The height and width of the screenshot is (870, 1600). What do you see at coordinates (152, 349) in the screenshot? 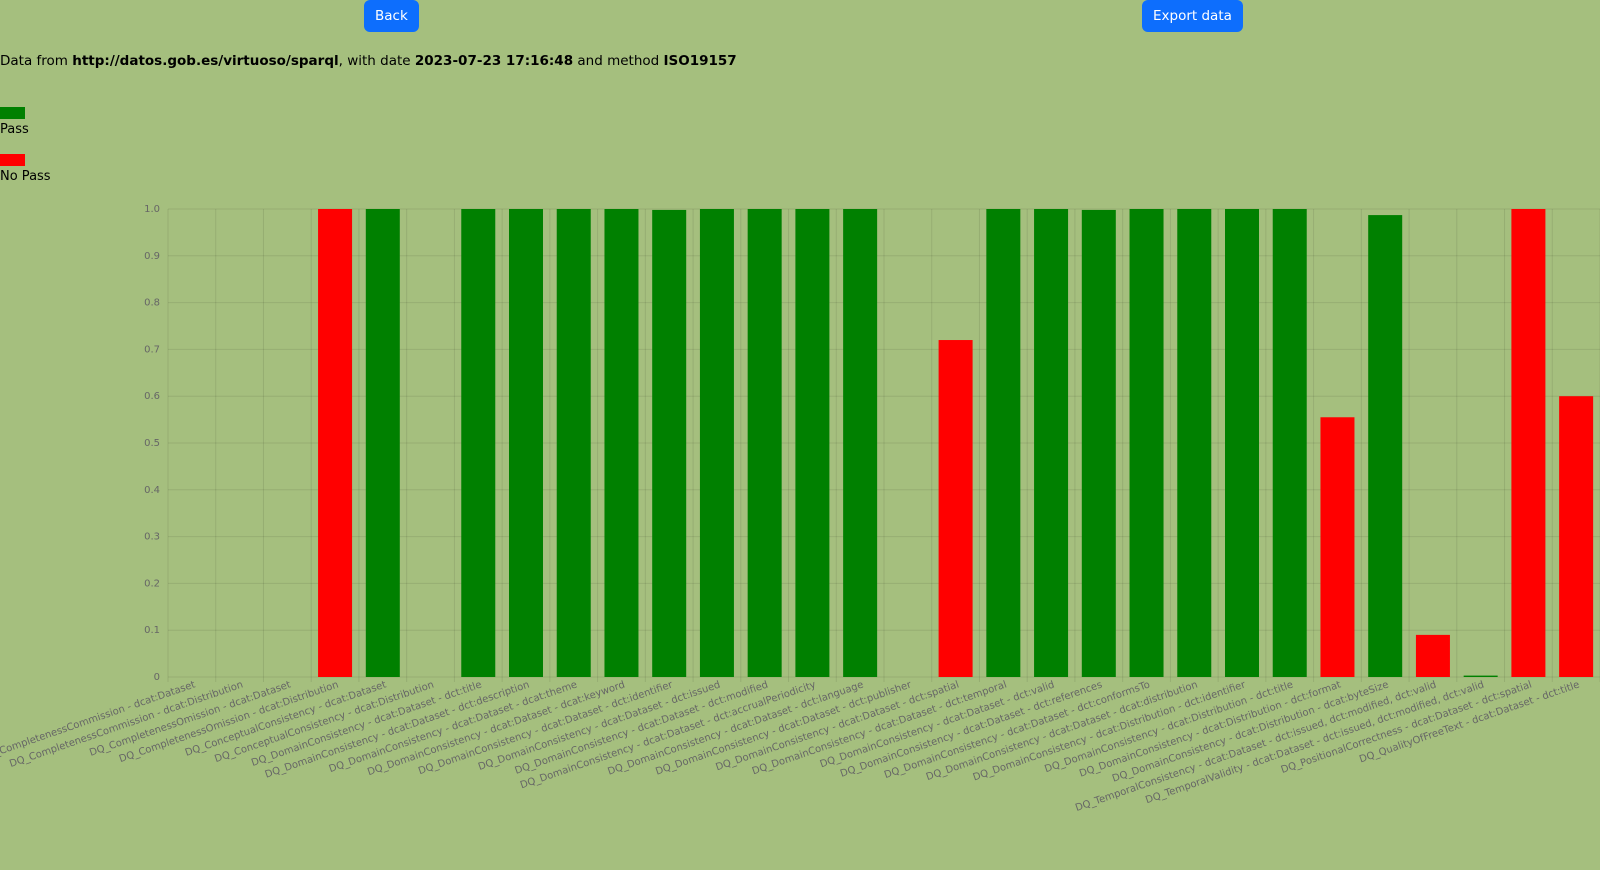
I see `y-tick-label: 0.7` at bounding box center [152, 349].